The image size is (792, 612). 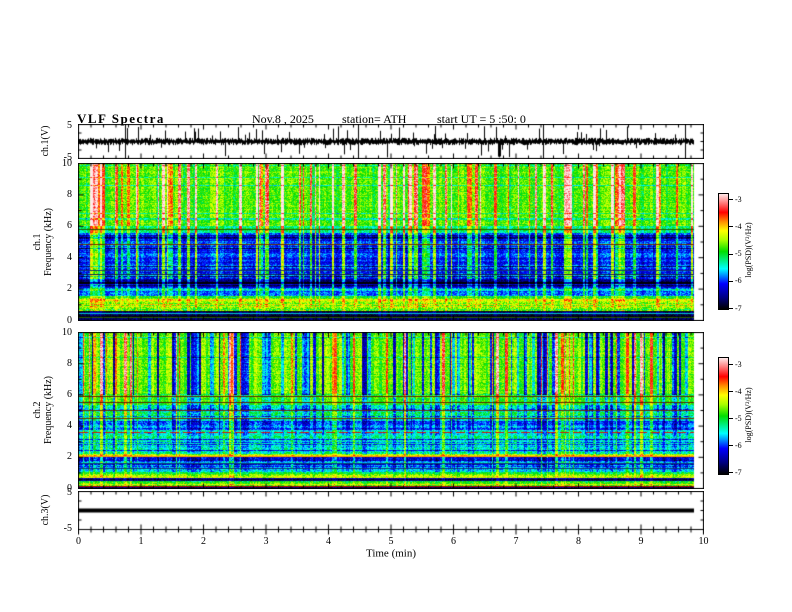 What do you see at coordinates (67, 528) in the screenshot?
I see `ch3-wave-ytick: -5` at bounding box center [67, 528].